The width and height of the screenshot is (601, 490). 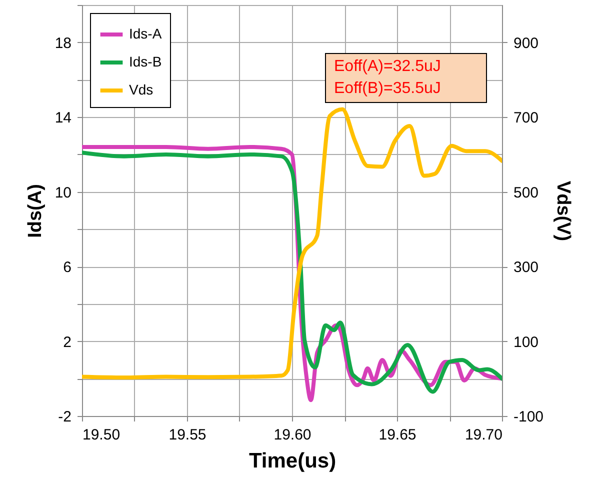 I want to click on x-tick-label: 19.55, so click(x=187, y=435).